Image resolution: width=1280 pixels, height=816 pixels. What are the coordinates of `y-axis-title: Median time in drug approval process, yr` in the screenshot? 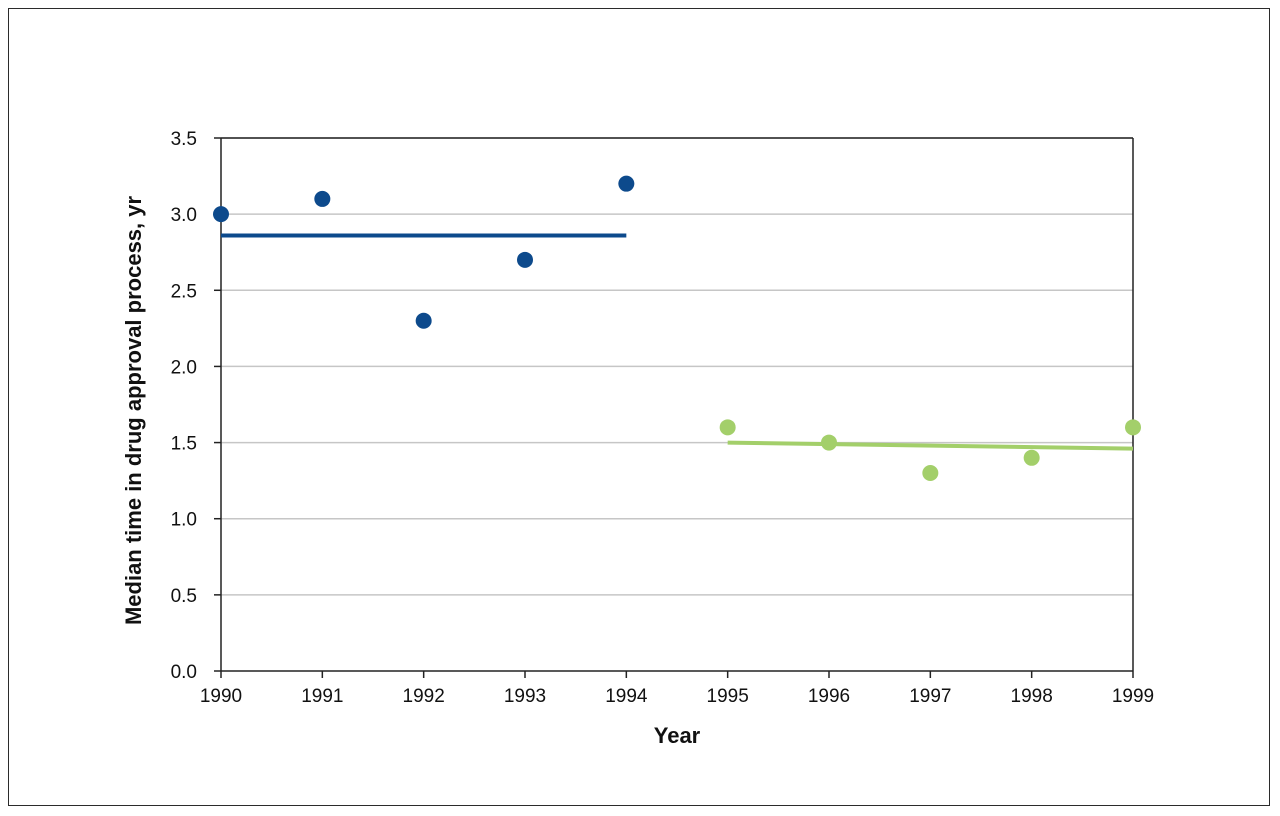 It's located at (133, 411).